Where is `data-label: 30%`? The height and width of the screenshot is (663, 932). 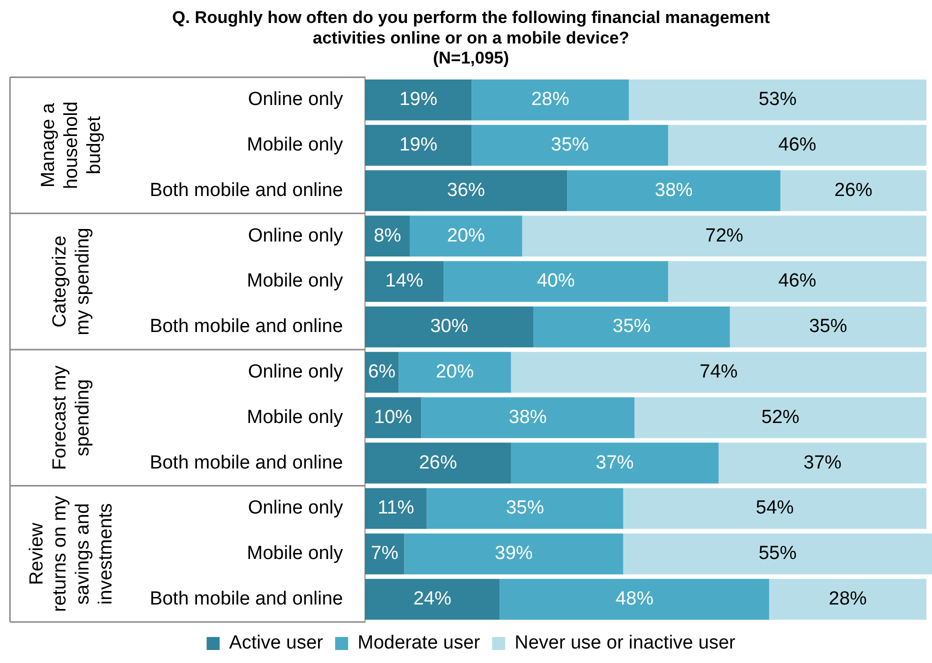
data-label: 30% is located at coordinates (449, 327).